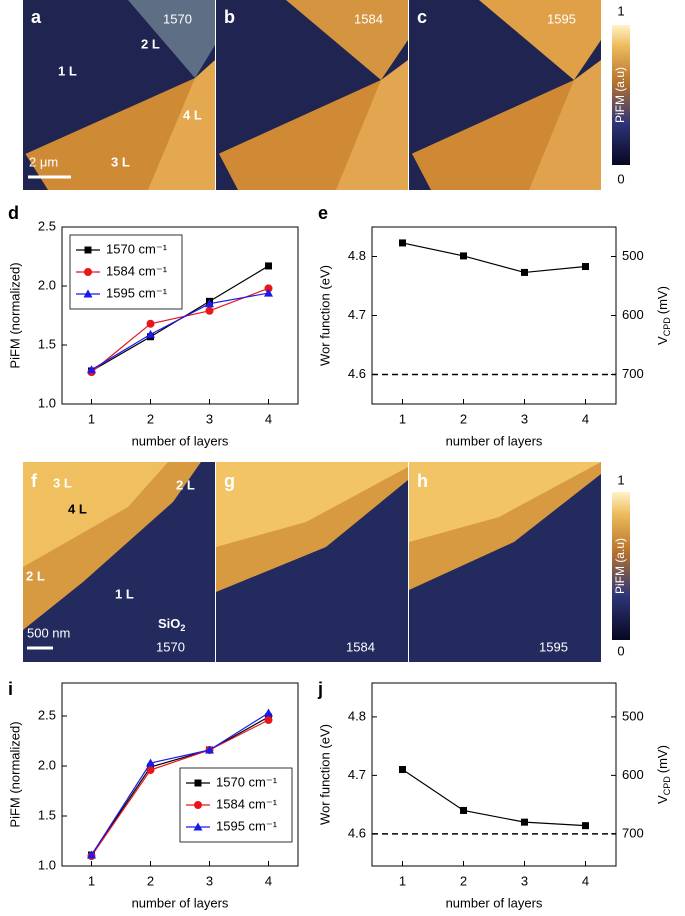  I want to click on image-panel: b 1584, so click(312, 95).